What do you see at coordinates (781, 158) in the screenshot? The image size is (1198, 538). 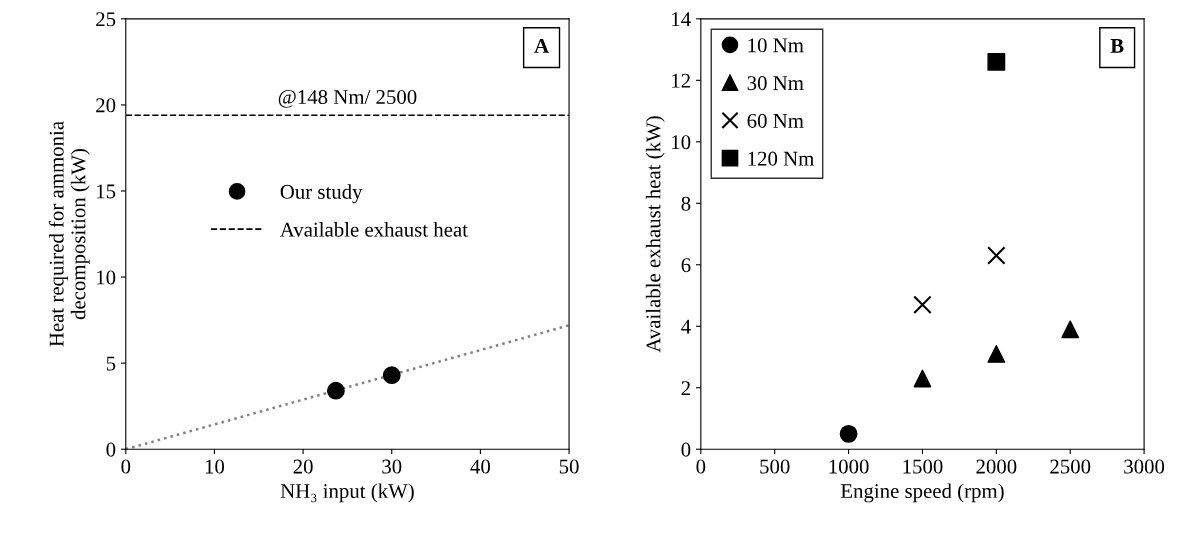 I see `legend-label: 120 Nm` at bounding box center [781, 158].